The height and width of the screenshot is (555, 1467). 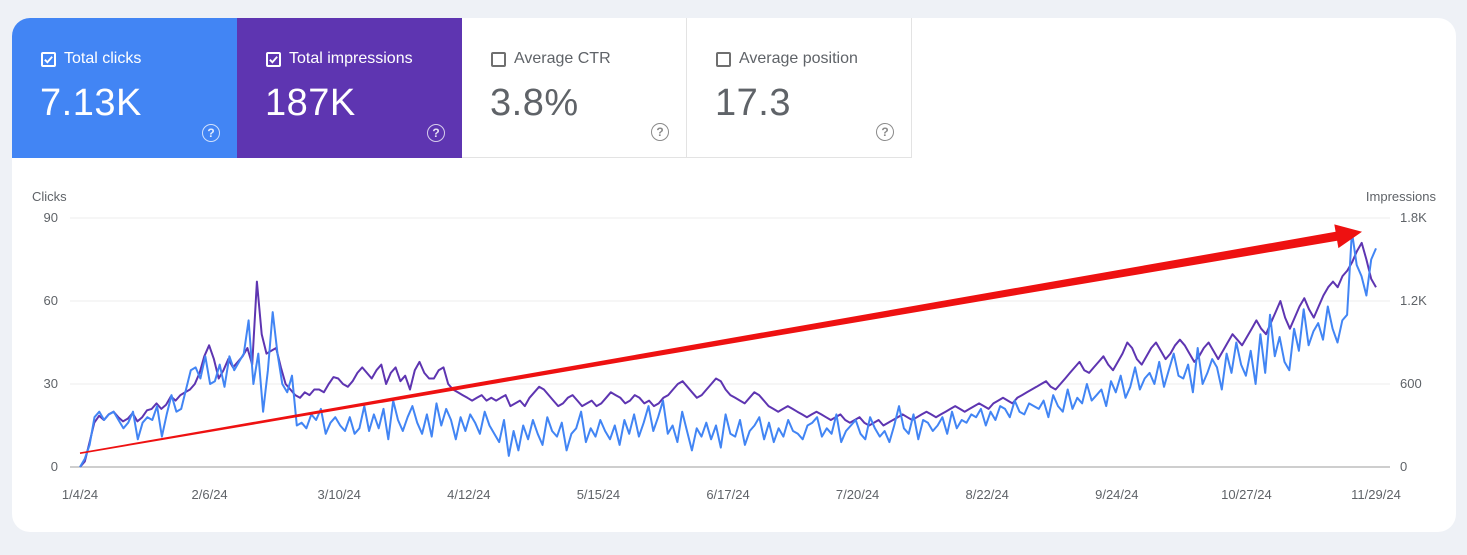 What do you see at coordinates (1401, 196) in the screenshot?
I see `right-axis-title: Impressions` at bounding box center [1401, 196].